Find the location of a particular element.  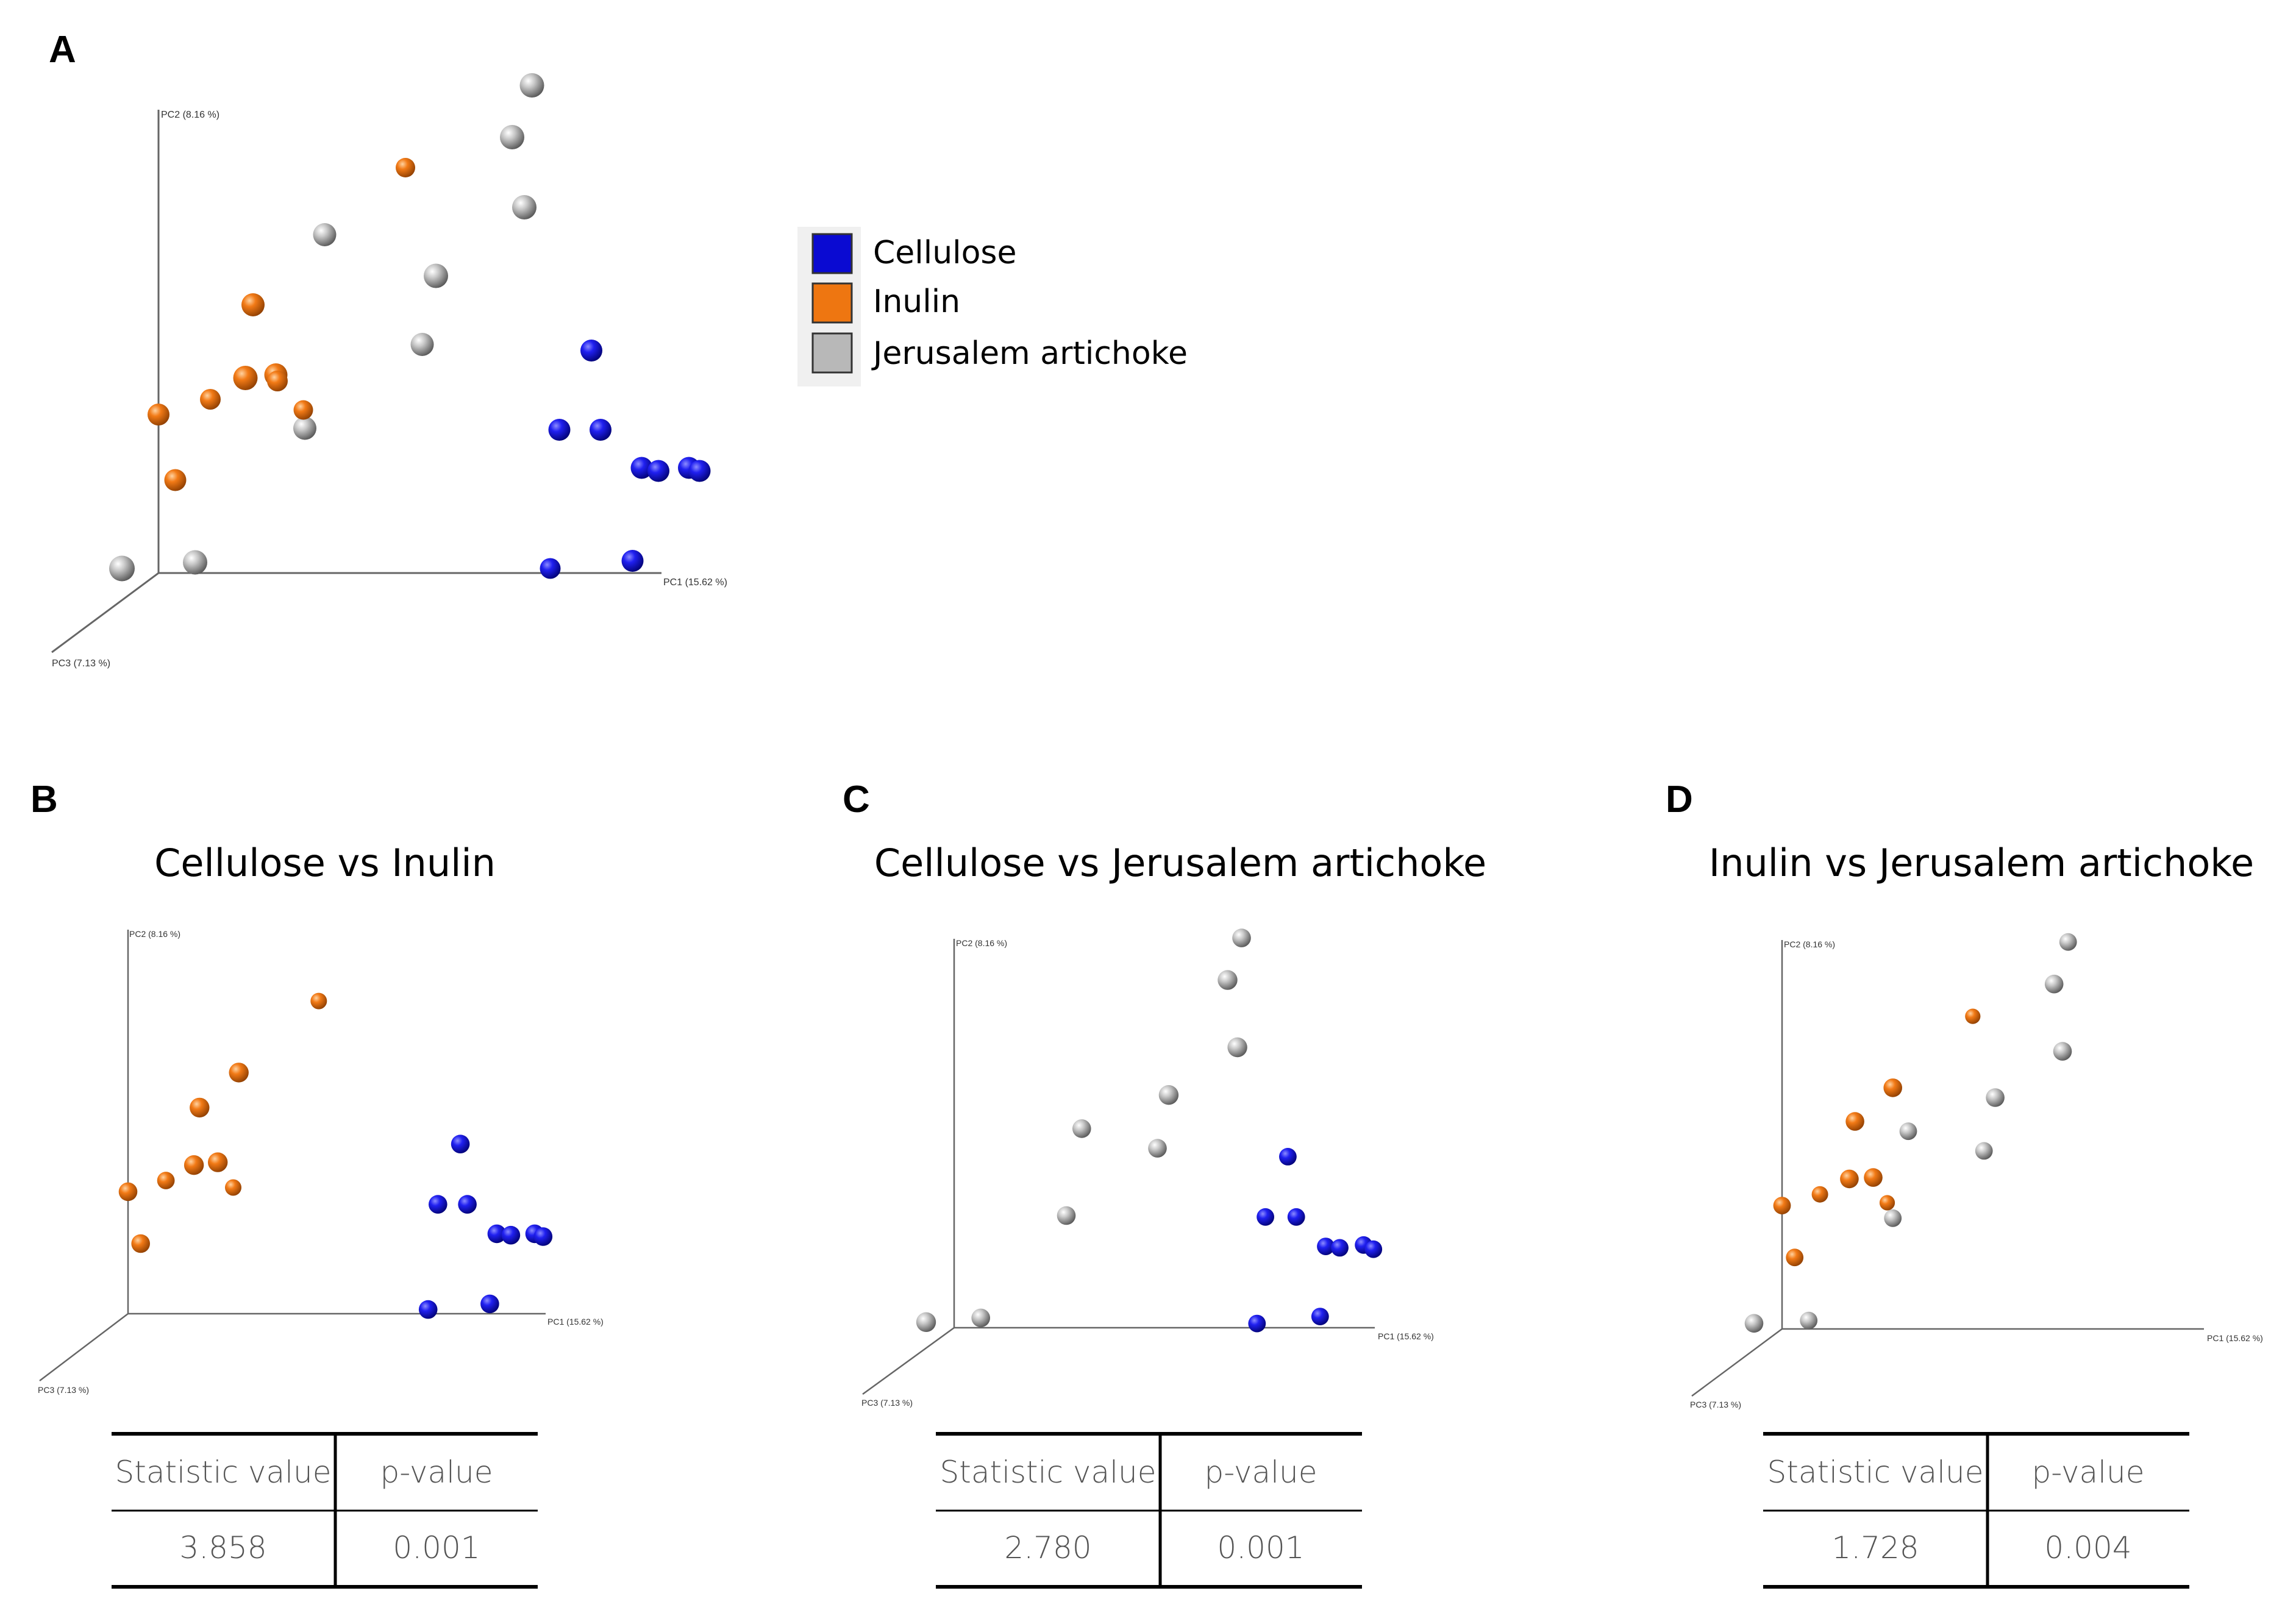

panel-d-points is located at coordinates (1910, 1133).